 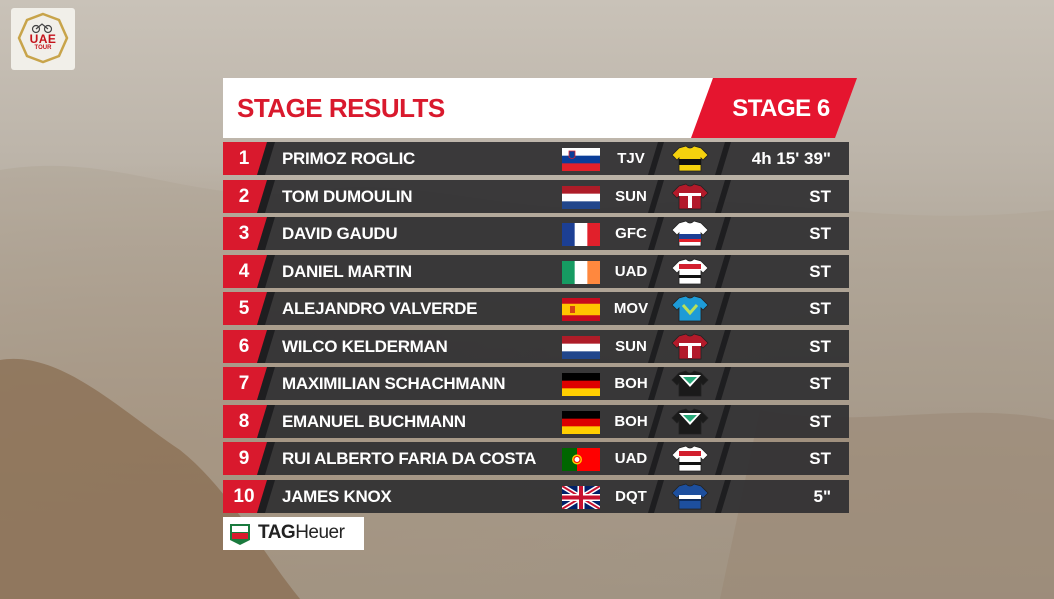 I want to click on france-flag-icon, so click(x=581, y=234).